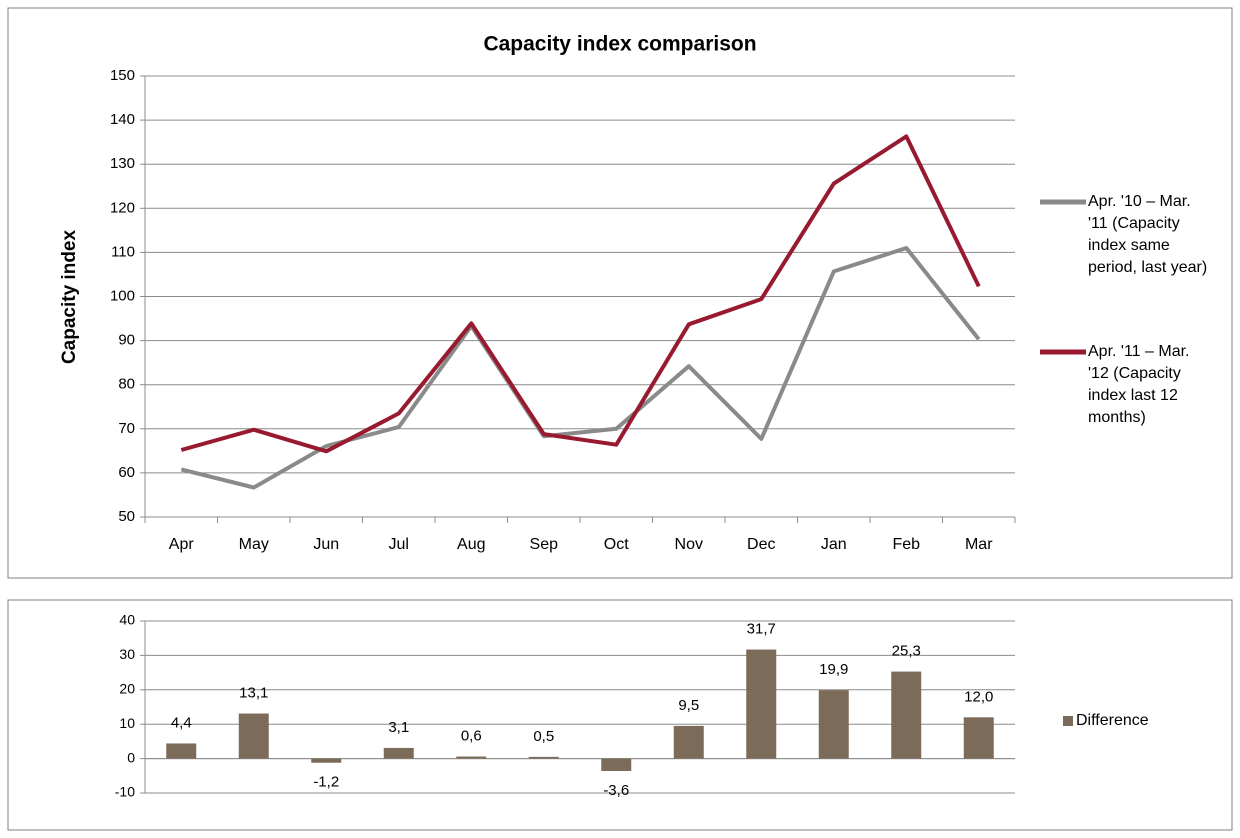 The image size is (1240, 838). What do you see at coordinates (123, 251) in the screenshot?
I see `y-tick-label: 110` at bounding box center [123, 251].